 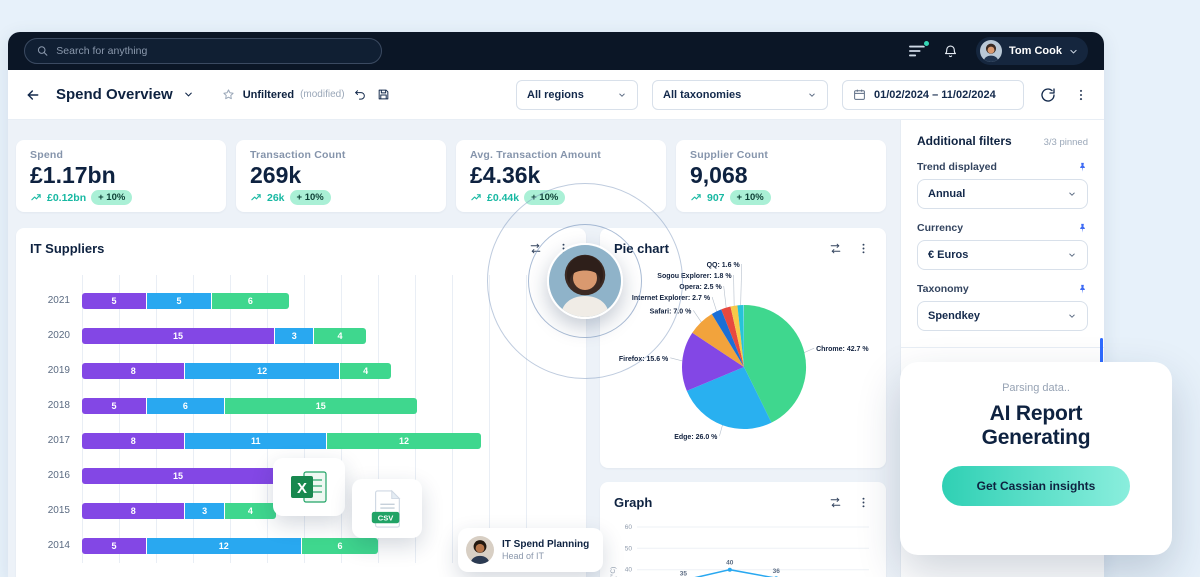 I want to click on filter-label-trend: Trend displayed, so click(x=1002, y=167).